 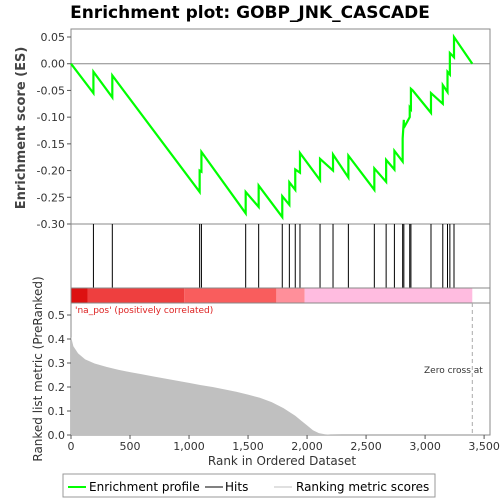 I want to click on es-ytick-label: -0.05, so click(x=51, y=90).